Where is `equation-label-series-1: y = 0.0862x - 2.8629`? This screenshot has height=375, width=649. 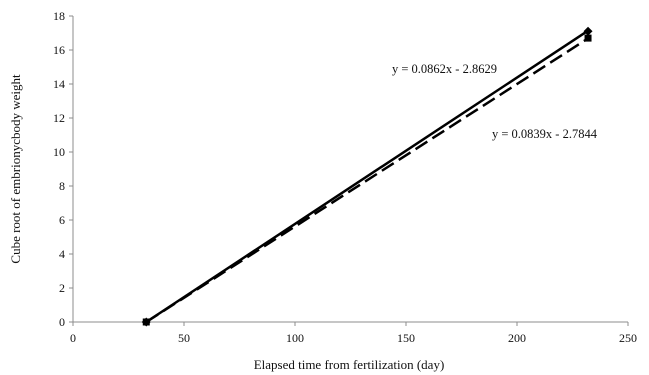
equation-label-series-1: y = 0.0862x - 2.8629 is located at coordinates (444, 69).